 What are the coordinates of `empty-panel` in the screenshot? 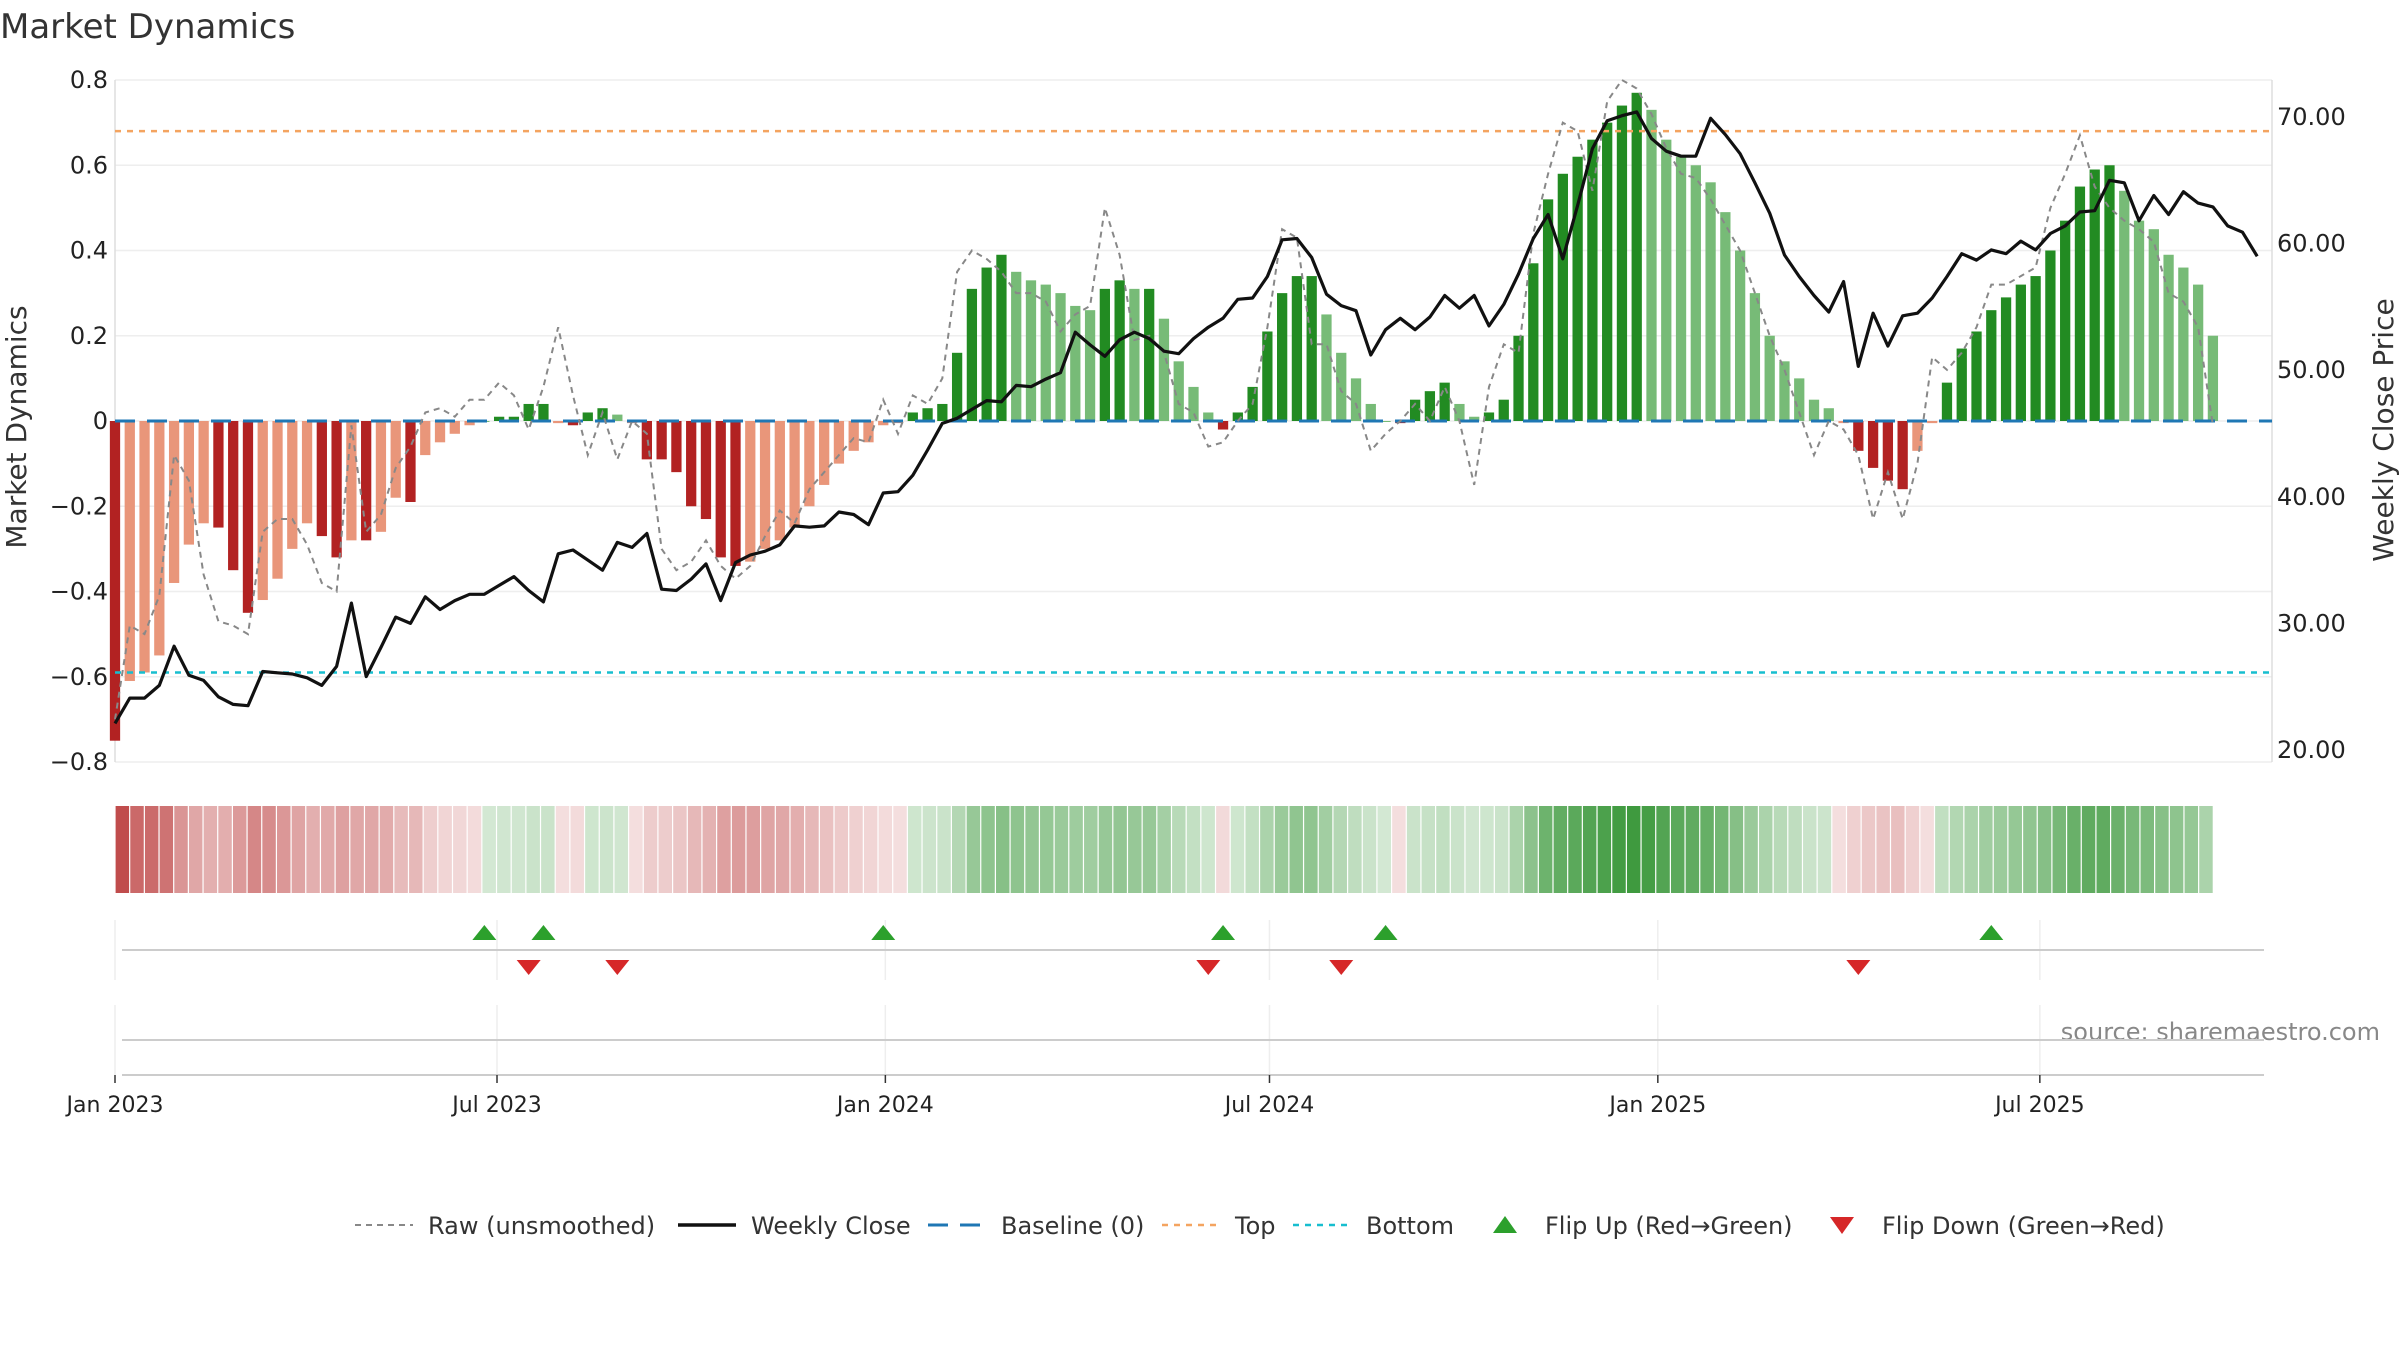 It's located at (1189, 1040).